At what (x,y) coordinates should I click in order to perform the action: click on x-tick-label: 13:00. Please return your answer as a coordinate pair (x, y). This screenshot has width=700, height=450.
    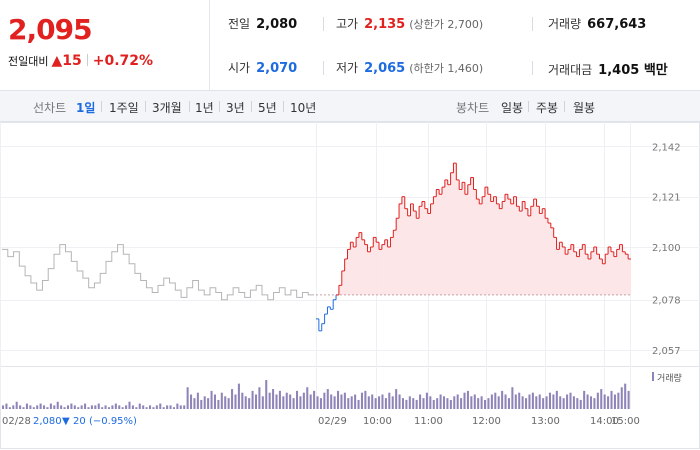
    Looking at the image, I should click on (545, 421).